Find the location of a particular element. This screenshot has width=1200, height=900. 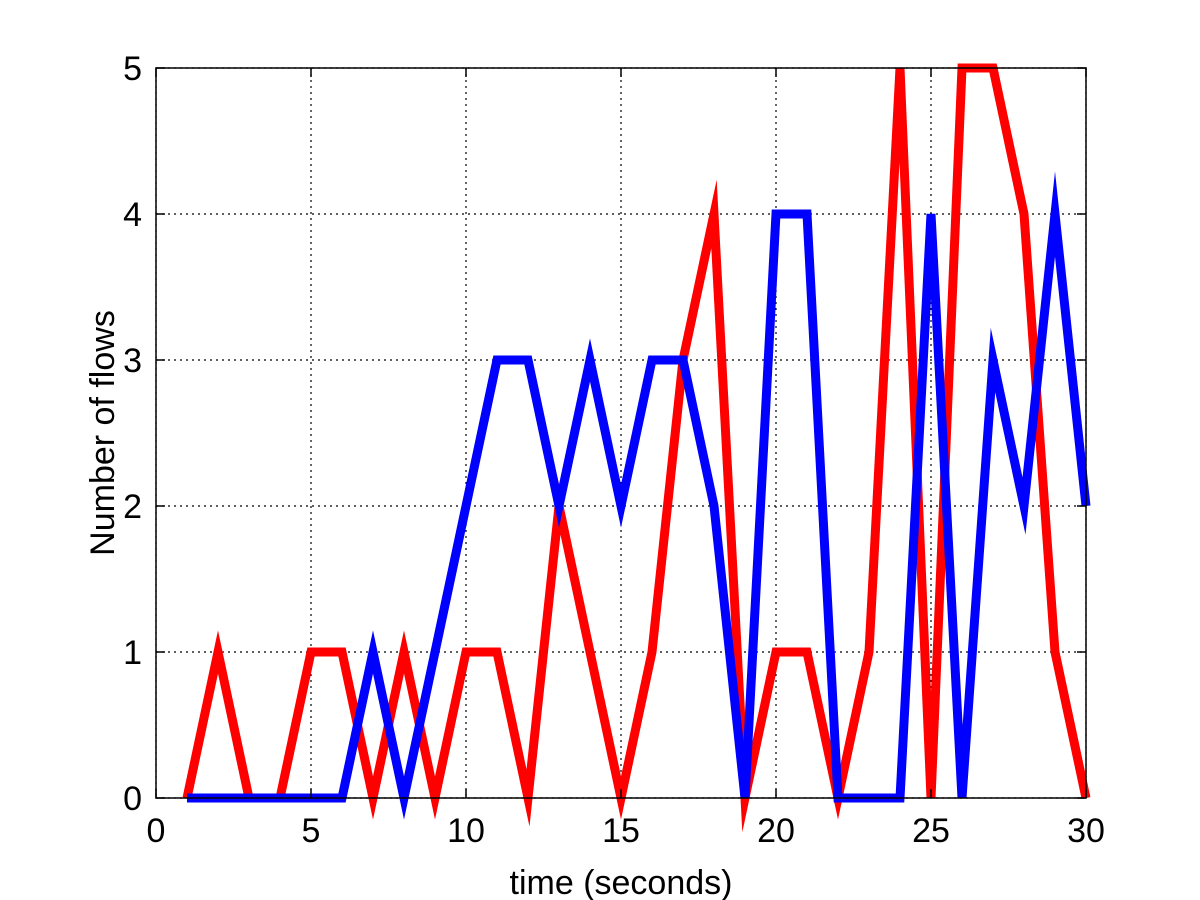

y-axis-title: Number of flows is located at coordinates (103, 433).